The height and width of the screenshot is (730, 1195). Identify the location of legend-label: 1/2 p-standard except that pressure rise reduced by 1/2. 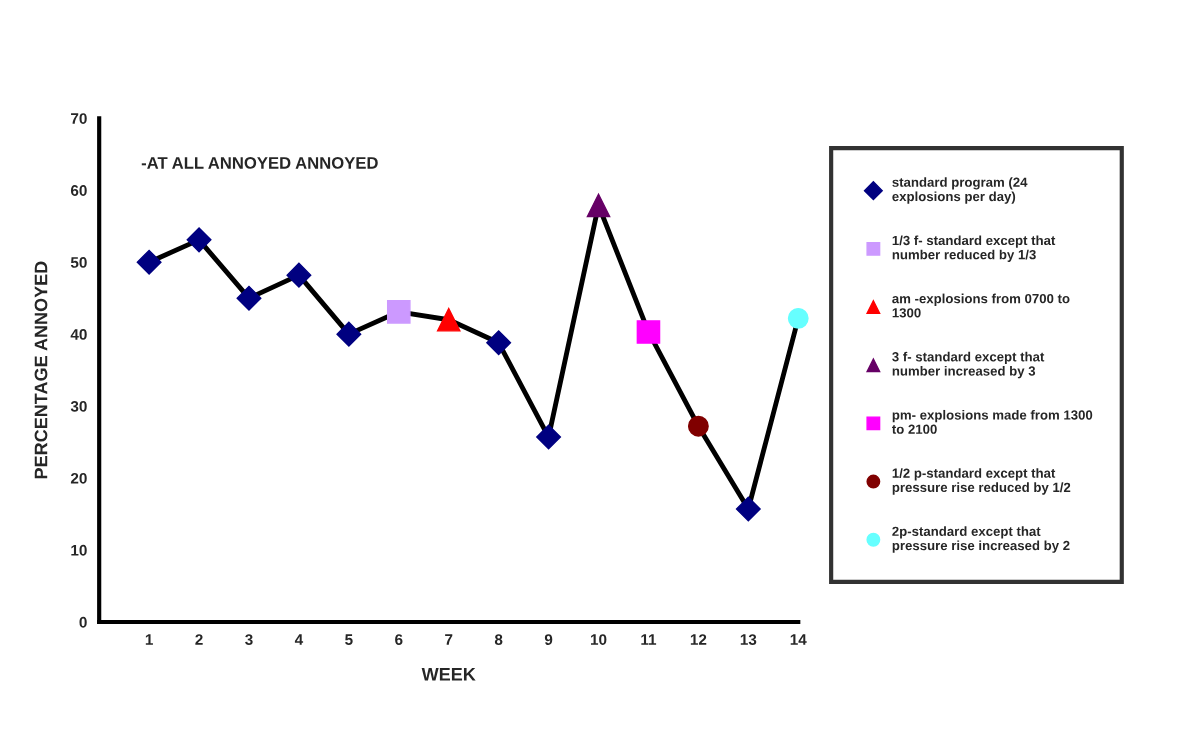
(981, 481).